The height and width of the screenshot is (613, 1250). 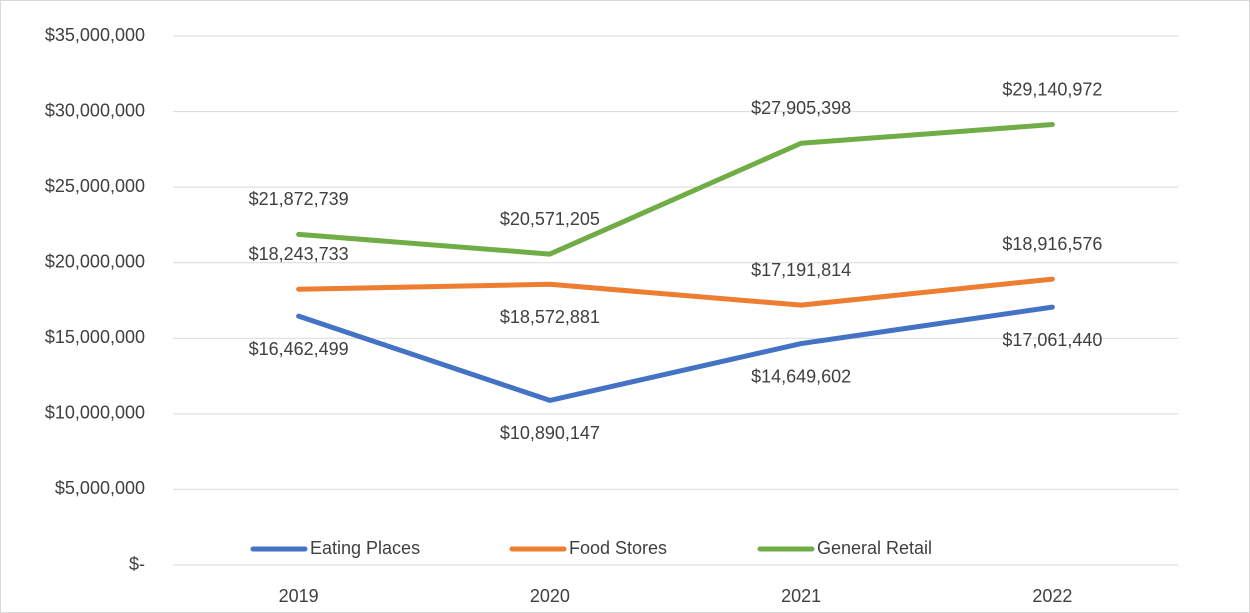 I want to click on legend-label: Eating Places, so click(x=365, y=548).